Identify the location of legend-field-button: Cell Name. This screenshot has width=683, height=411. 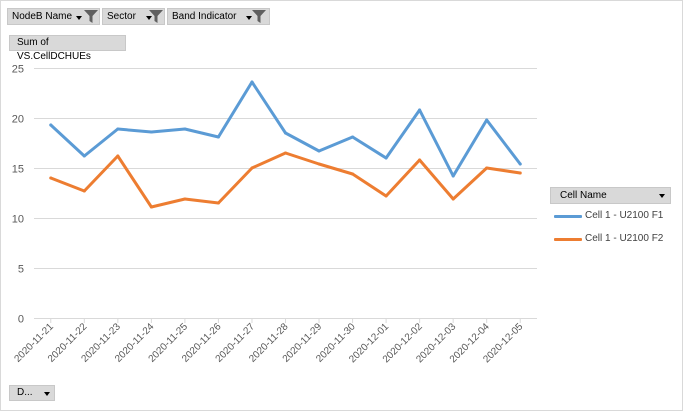
(610, 195).